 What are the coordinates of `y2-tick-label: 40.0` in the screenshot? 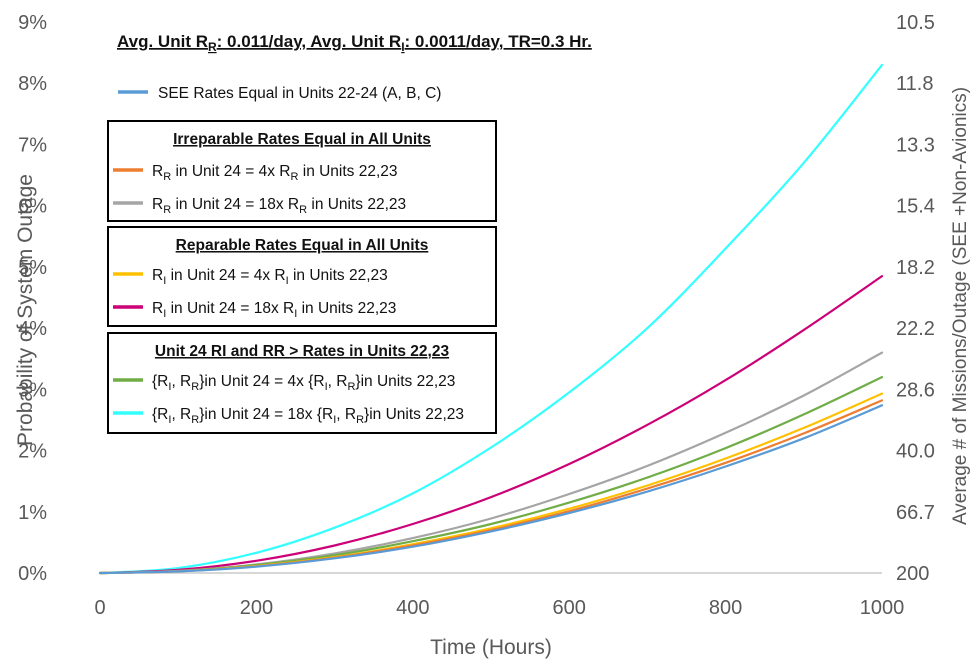 It's located at (915, 452).